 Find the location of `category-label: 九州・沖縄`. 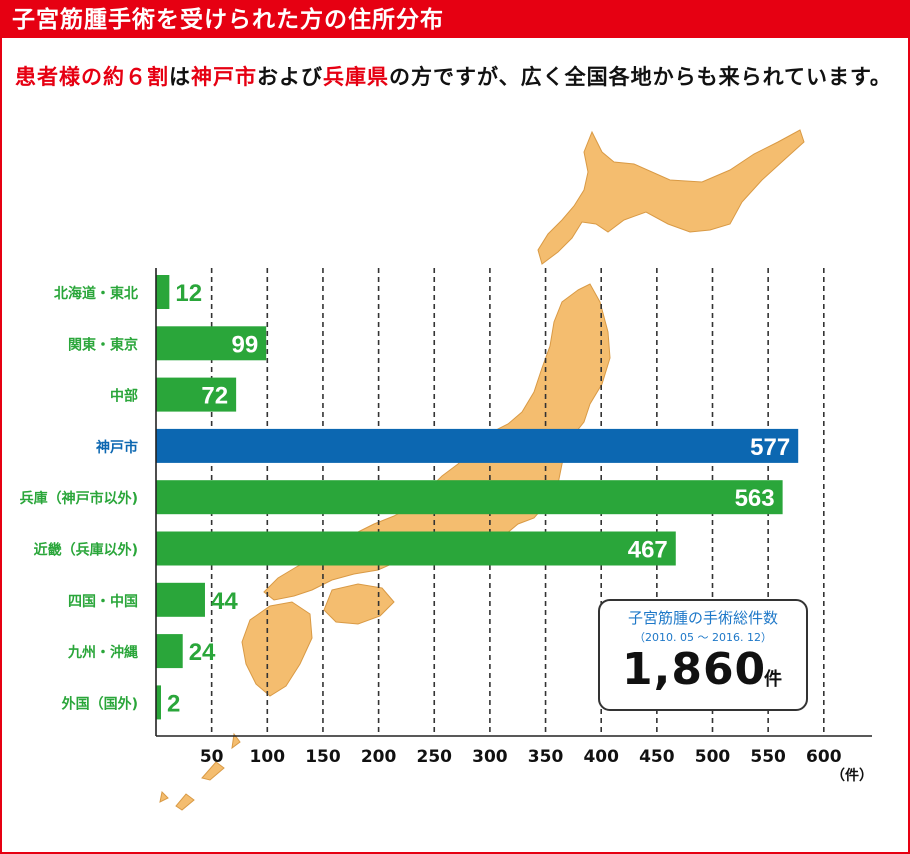

category-label: 九州・沖縄 is located at coordinates (102, 652).